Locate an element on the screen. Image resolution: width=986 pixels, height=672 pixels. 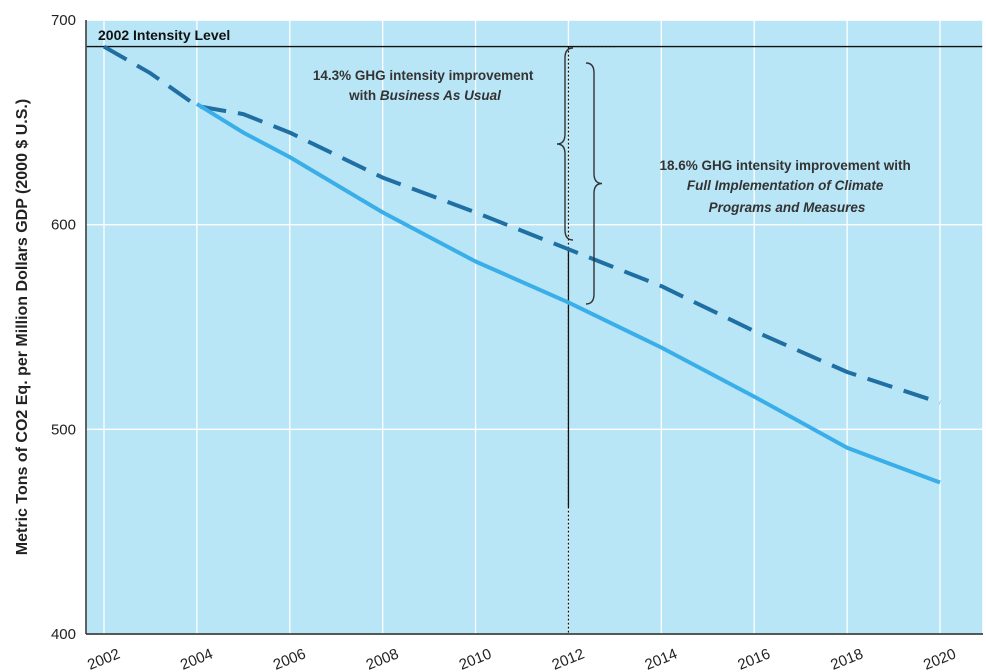
x-tick-label-2014: 2014 is located at coordinates (660, 658).